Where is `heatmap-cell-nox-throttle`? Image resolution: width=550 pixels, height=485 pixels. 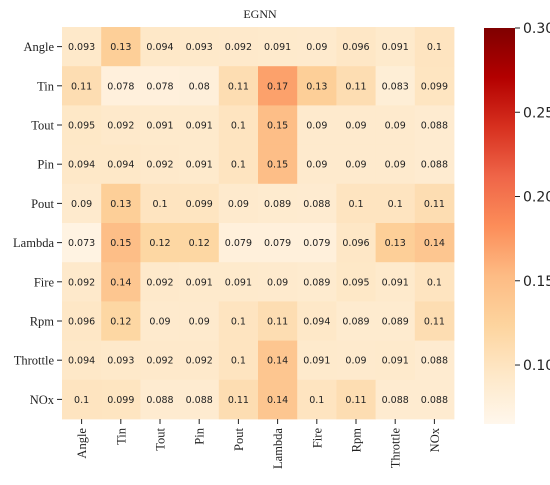
heatmap-cell-nox-throttle is located at coordinates (395, 399).